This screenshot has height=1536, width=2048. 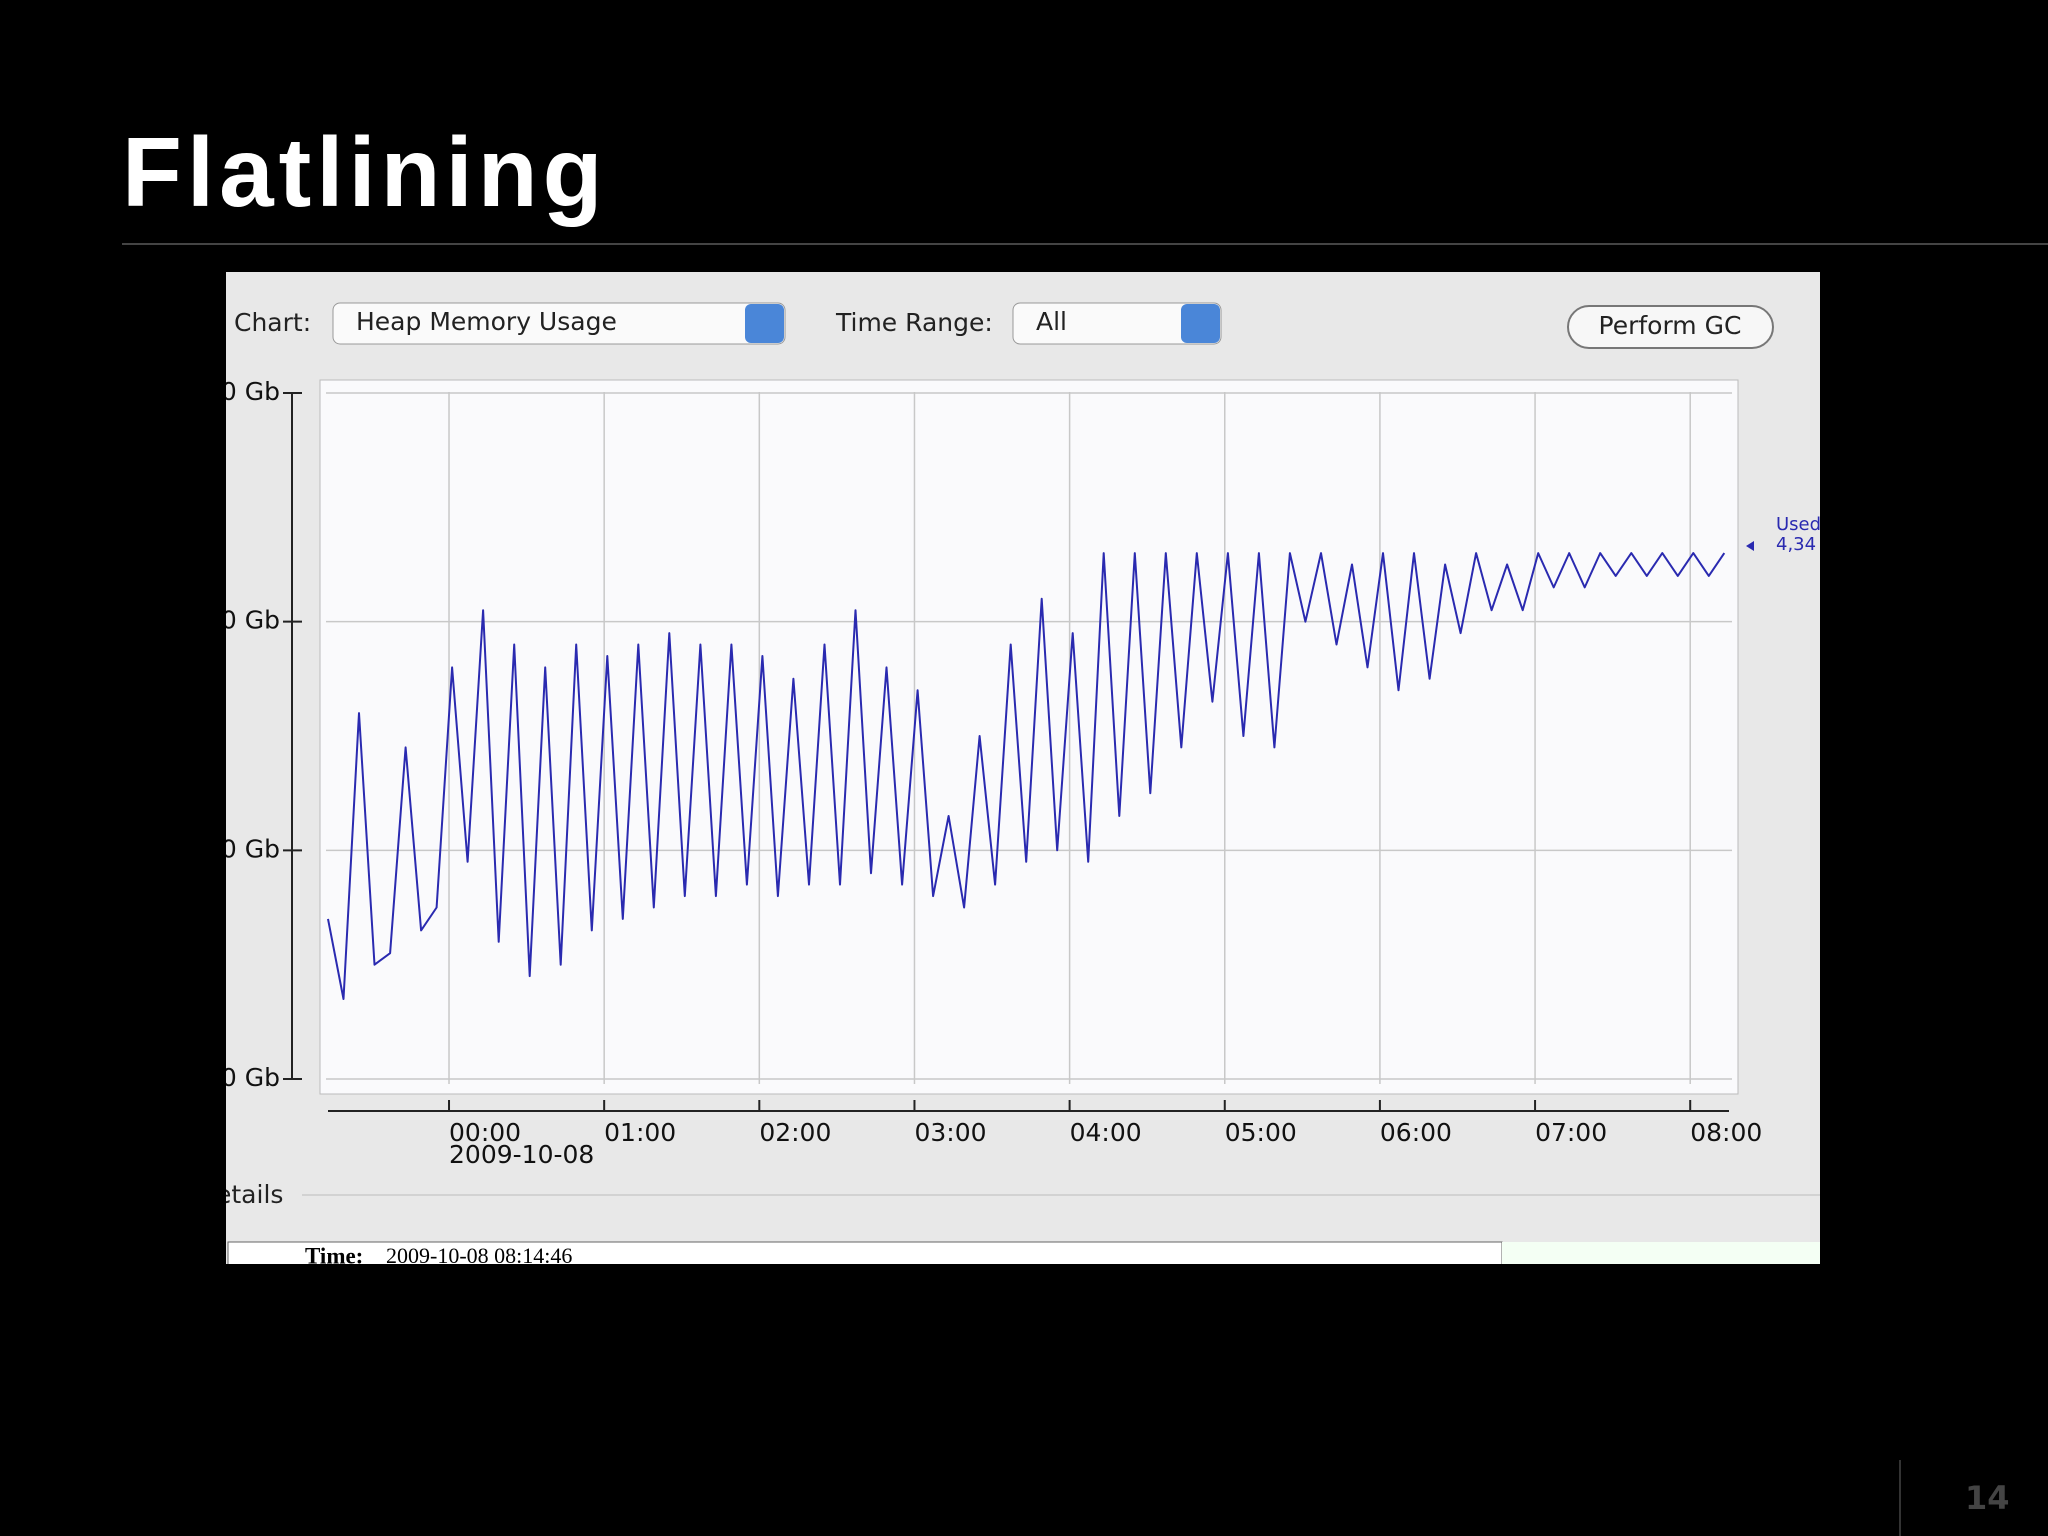 I want to click on x-tick-label: 01:00, so click(x=640, y=1132).